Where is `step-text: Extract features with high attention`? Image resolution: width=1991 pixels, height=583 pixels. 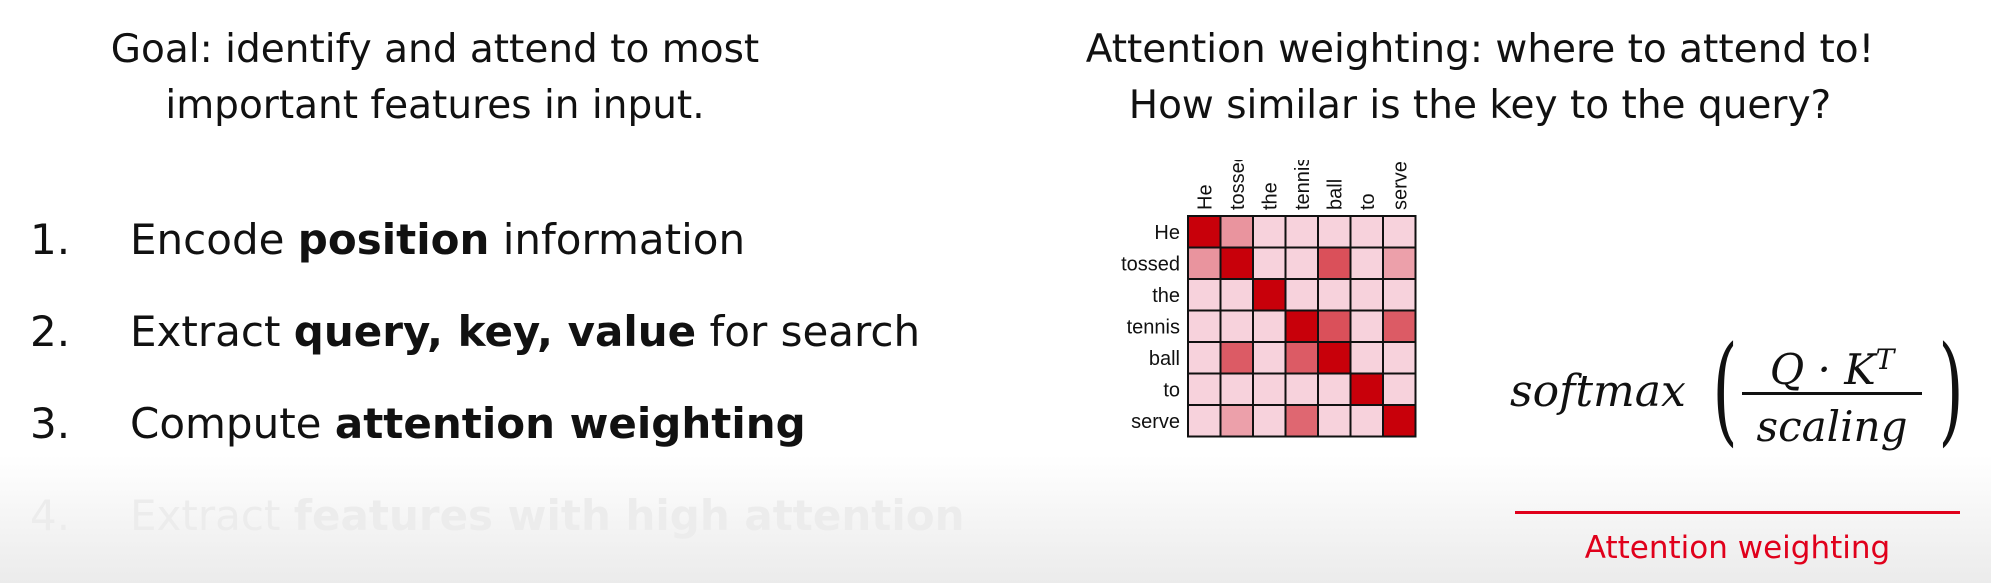
step-text: Extract features with high attention is located at coordinates (547, 516).